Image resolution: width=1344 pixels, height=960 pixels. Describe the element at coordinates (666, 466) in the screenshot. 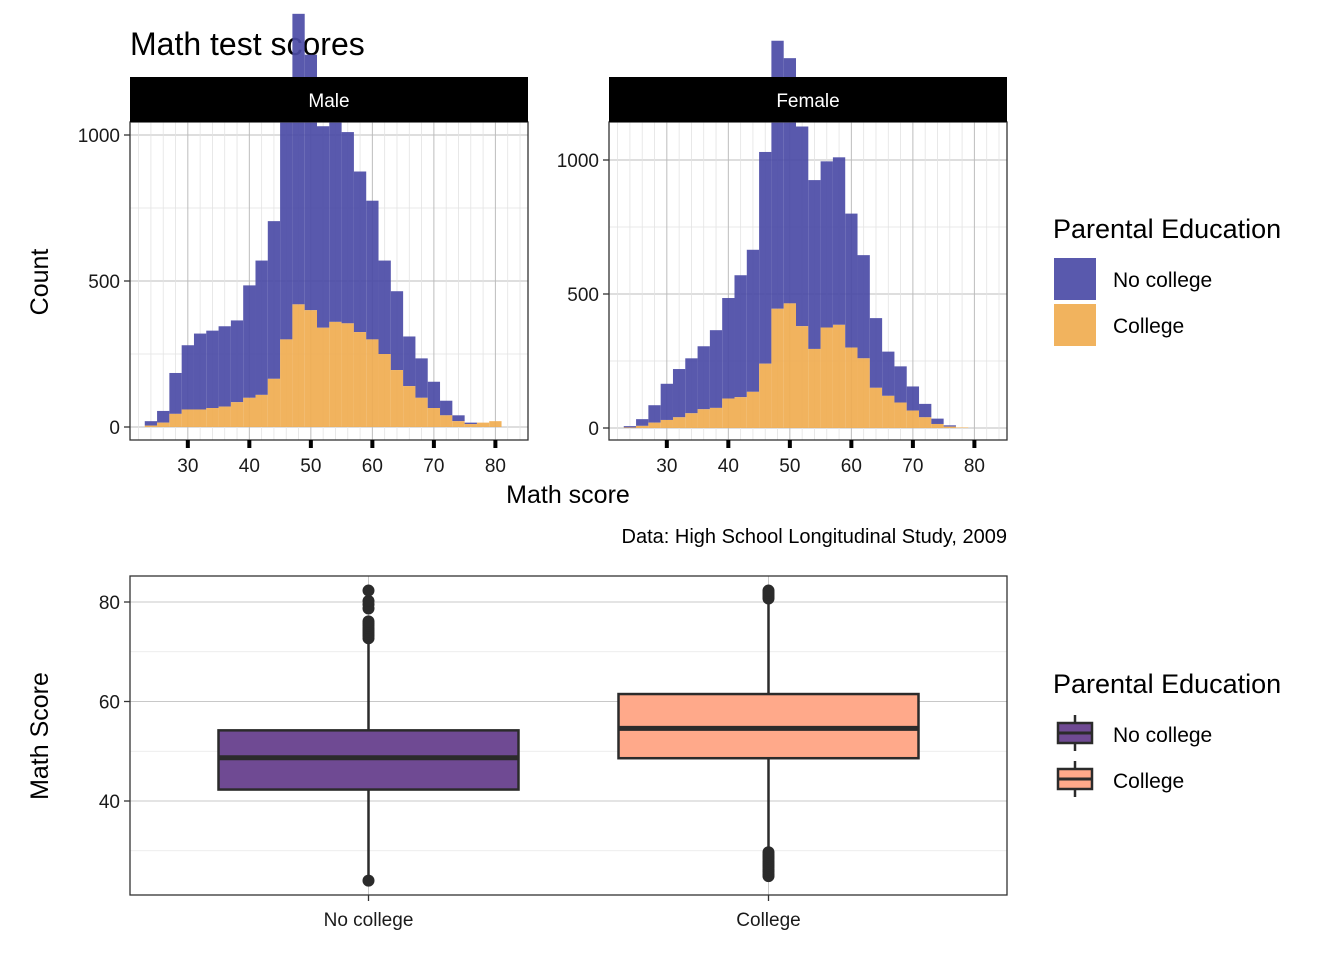

I see `x-tick-label: 30` at that location.